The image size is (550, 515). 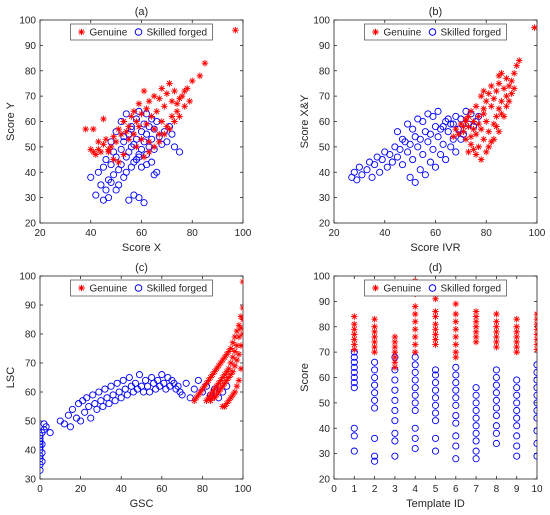 What do you see at coordinates (11, 377) in the screenshot?
I see `y-axis-label: LSC` at bounding box center [11, 377].